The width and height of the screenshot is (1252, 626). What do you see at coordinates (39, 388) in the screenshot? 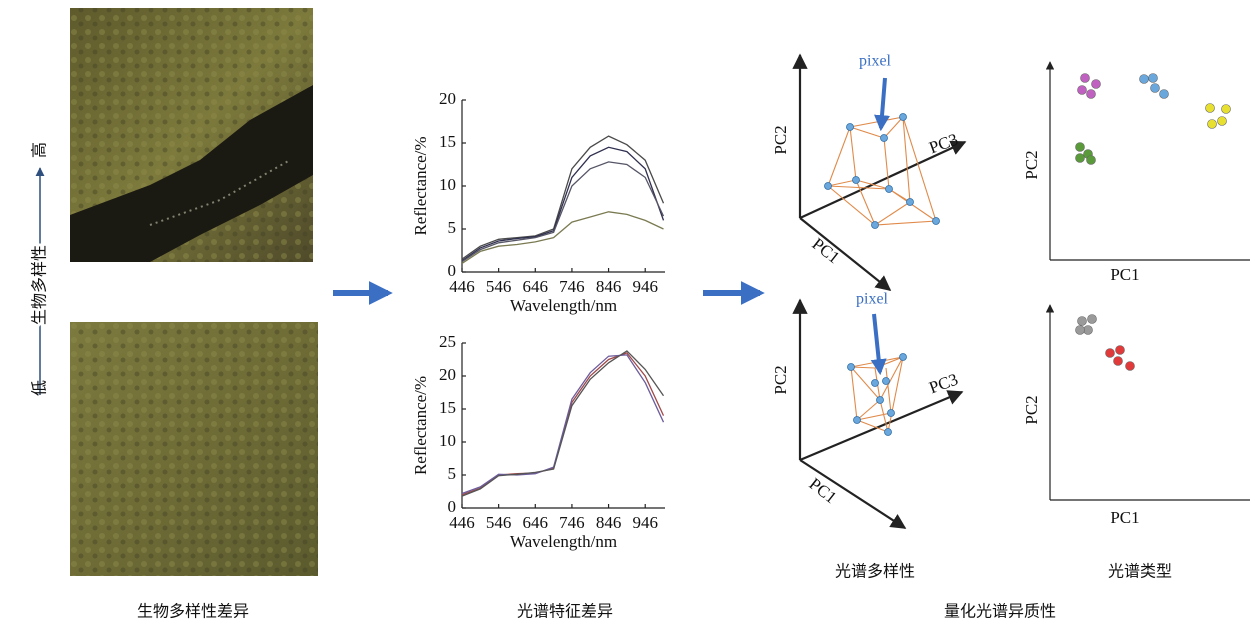
I see `low-label: 低` at bounding box center [39, 388].